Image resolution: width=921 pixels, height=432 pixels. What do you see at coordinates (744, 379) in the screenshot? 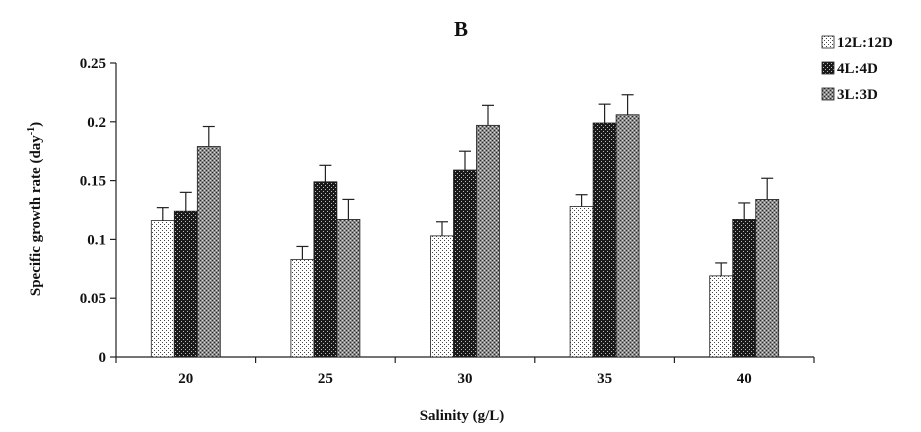
I see `x-tick-label: 40` at bounding box center [744, 379].